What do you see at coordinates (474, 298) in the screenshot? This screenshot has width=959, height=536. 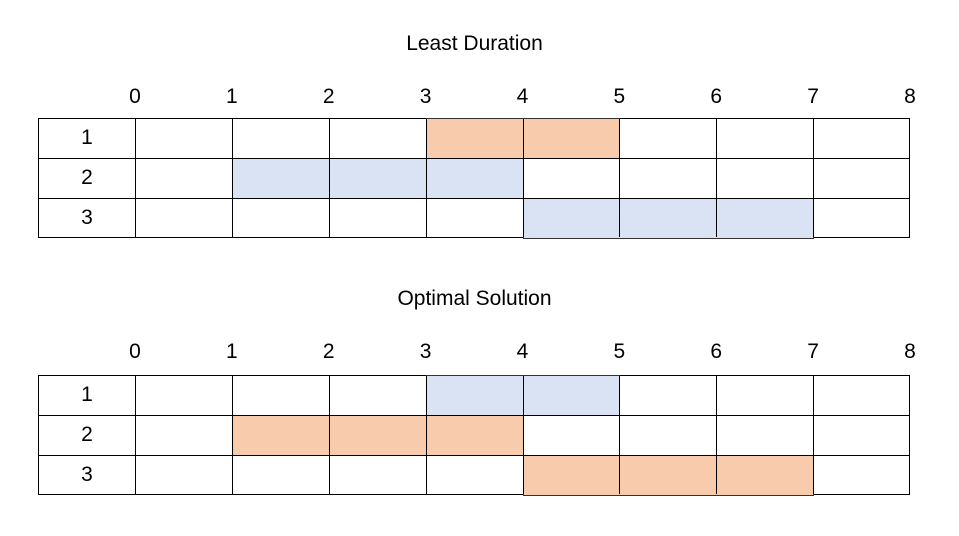 I see `panel-title: Optimal Solution` at bounding box center [474, 298].